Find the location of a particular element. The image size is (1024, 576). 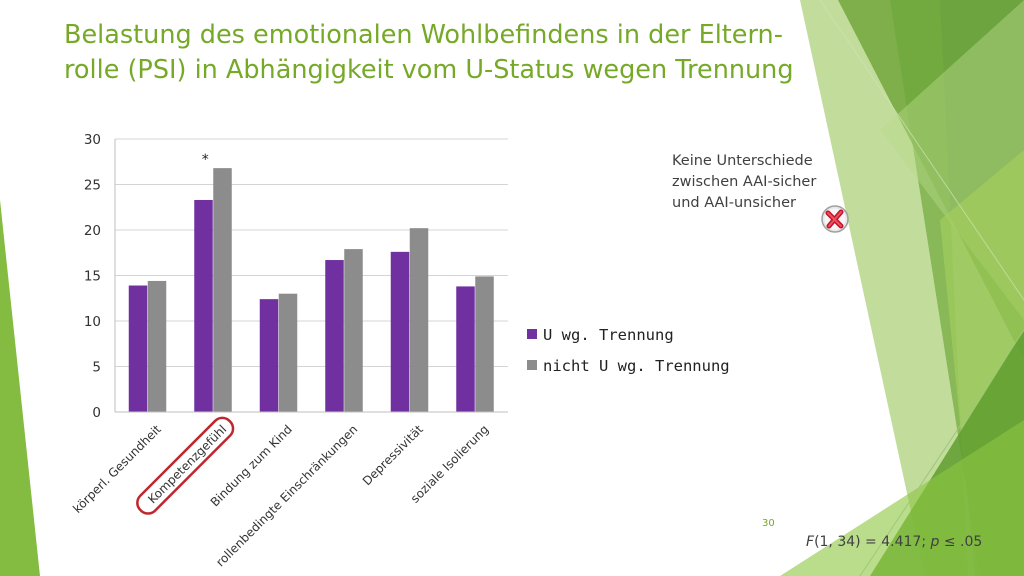

y-tick-label: 20 is located at coordinates (92, 231).